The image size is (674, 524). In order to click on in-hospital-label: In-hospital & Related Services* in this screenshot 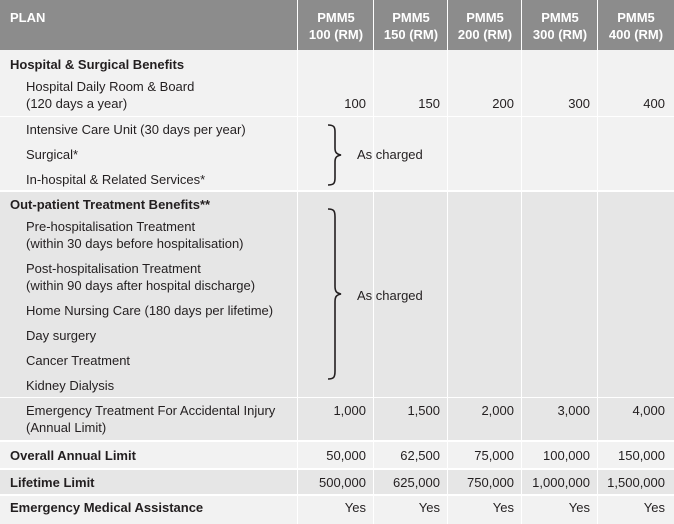, I will do `click(116, 179)`.